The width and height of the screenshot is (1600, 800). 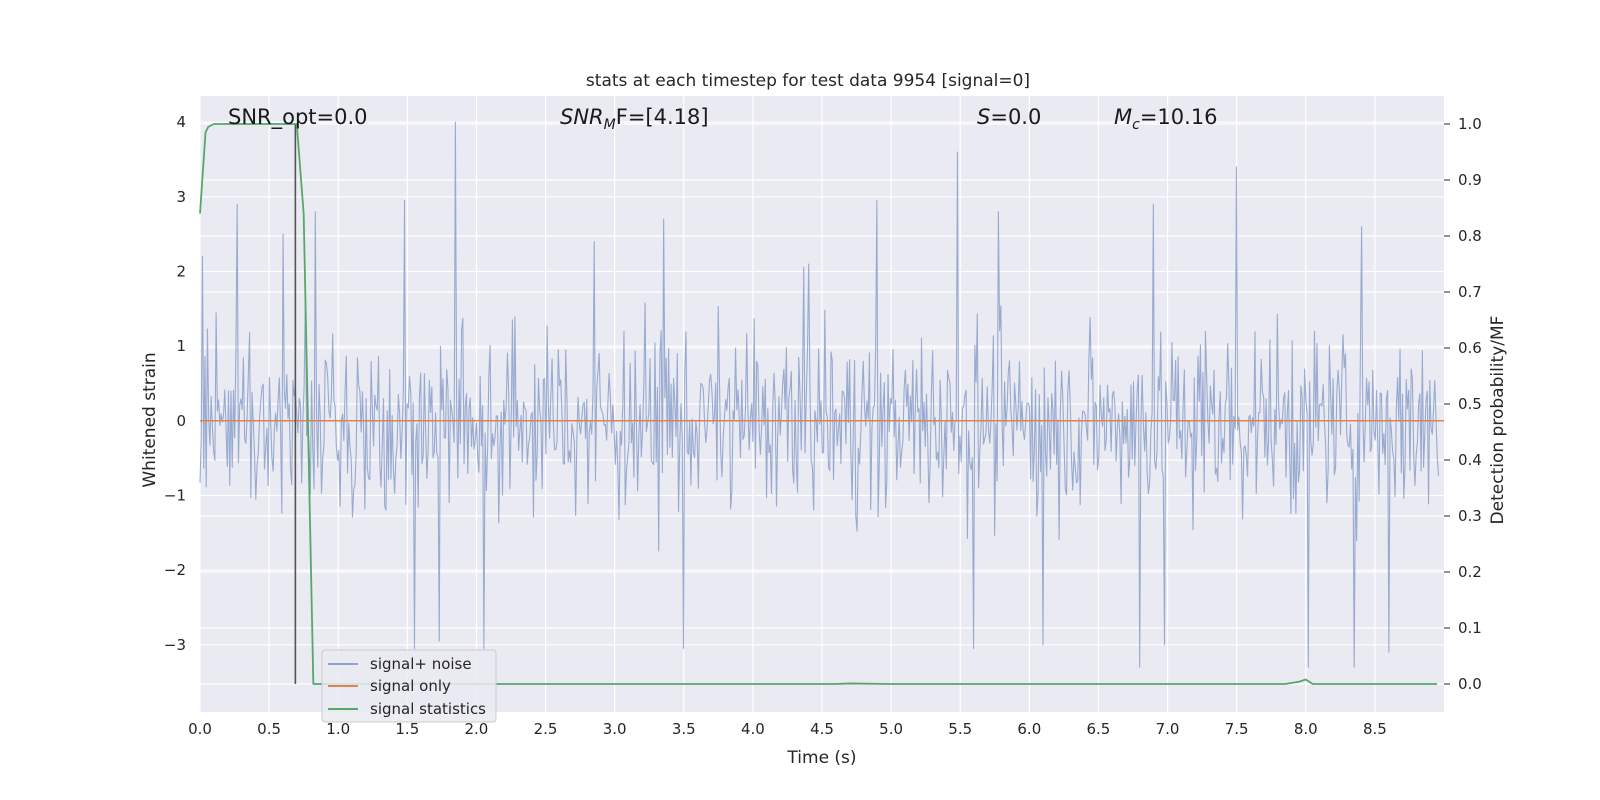 What do you see at coordinates (200, 729) in the screenshot?
I see `x-tick-label: 0.0` at bounding box center [200, 729].